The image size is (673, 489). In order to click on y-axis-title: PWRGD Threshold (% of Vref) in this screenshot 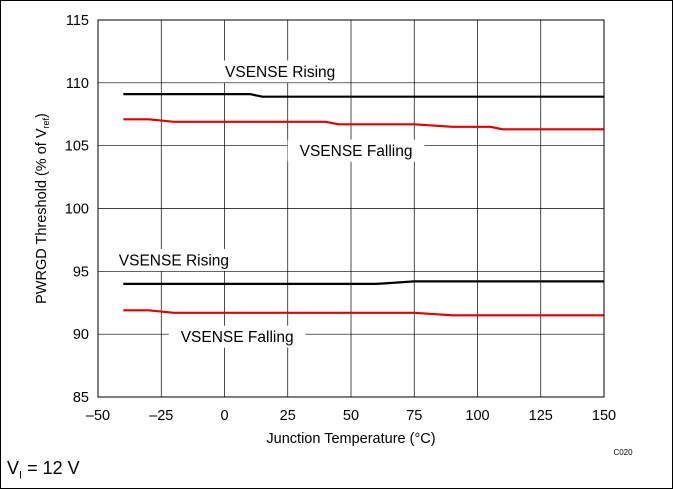, I will do `click(42, 208)`.